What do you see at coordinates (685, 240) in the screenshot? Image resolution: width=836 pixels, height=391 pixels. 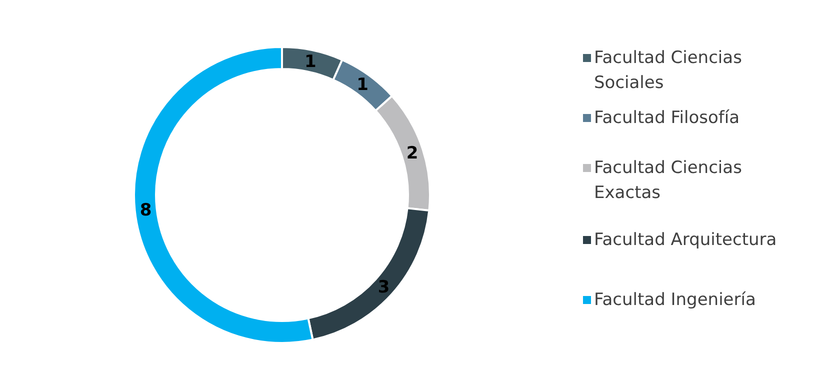 I see `legend-label: Facultad Arquitectura` at bounding box center [685, 240].